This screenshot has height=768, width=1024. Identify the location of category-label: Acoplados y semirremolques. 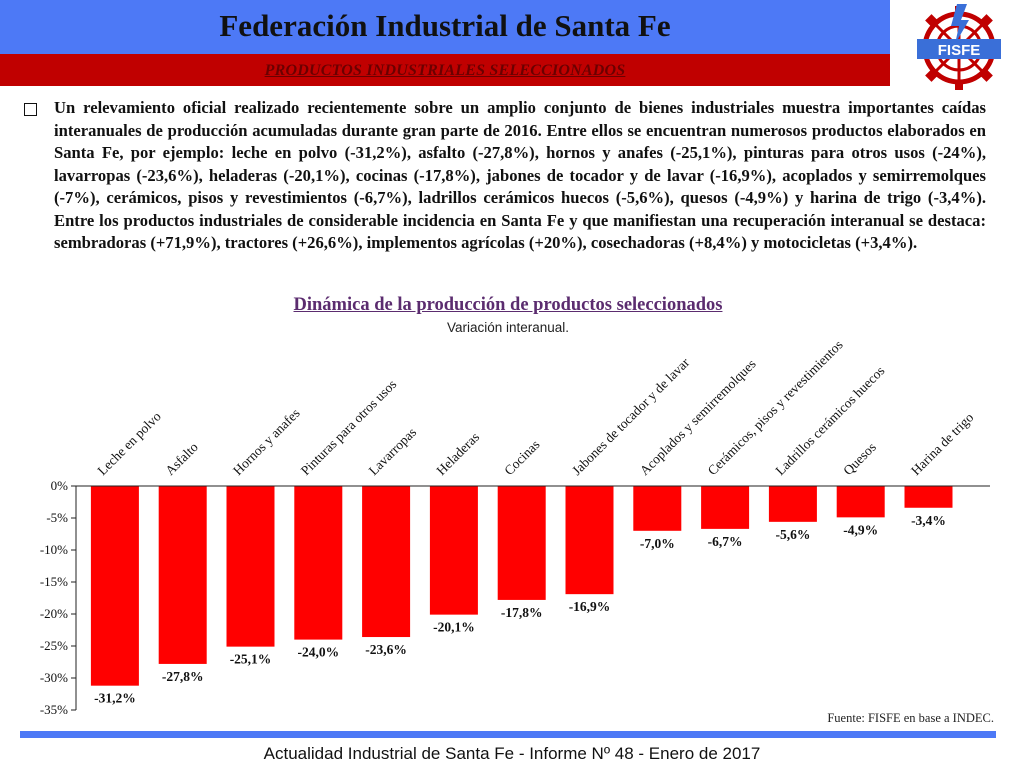
(698, 417).